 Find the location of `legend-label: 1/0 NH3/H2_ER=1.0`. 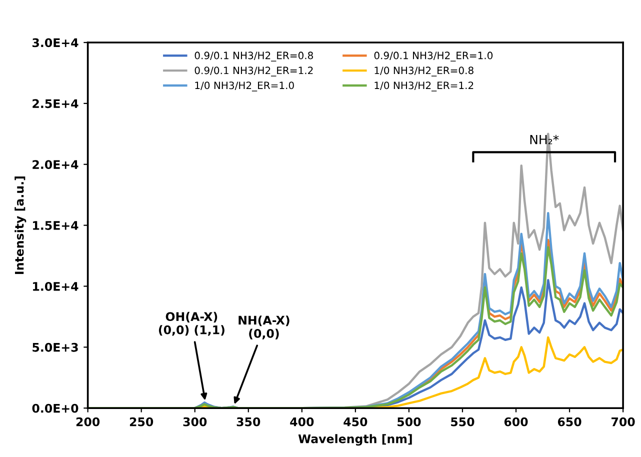

legend-label: 1/0 NH3/H2_ER=1.0 is located at coordinates (244, 87).